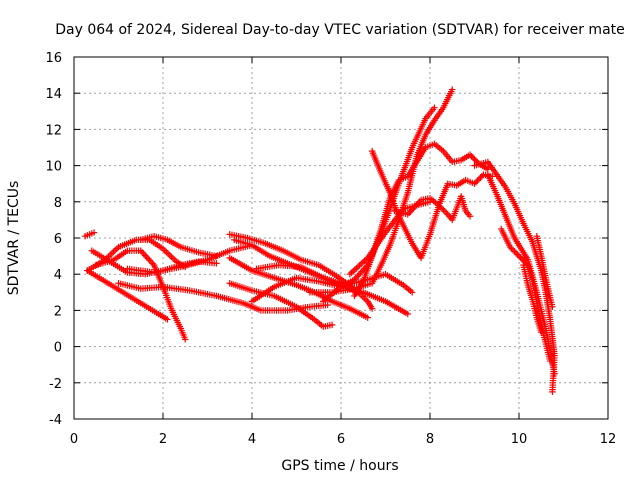  I want to click on y-tick-label: 12, so click(53, 130).